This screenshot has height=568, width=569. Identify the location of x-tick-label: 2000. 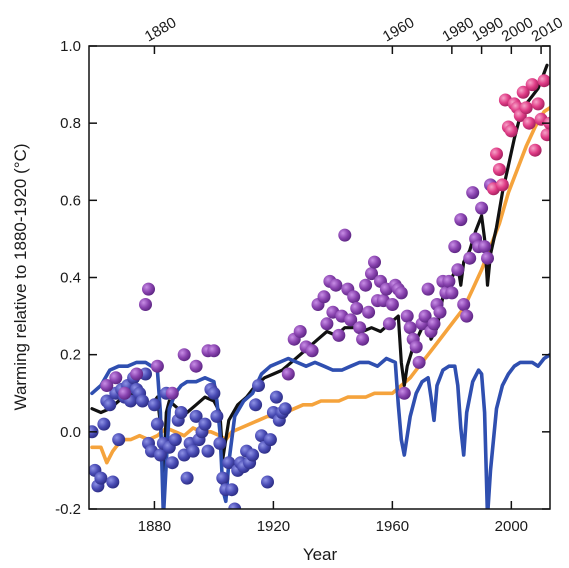
(511, 526).